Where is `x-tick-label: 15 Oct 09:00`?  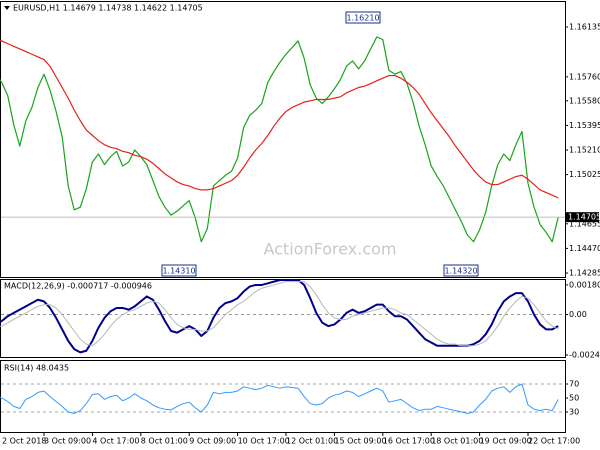
x-tick-label: 15 Oct 09:00 is located at coordinates (360, 441).